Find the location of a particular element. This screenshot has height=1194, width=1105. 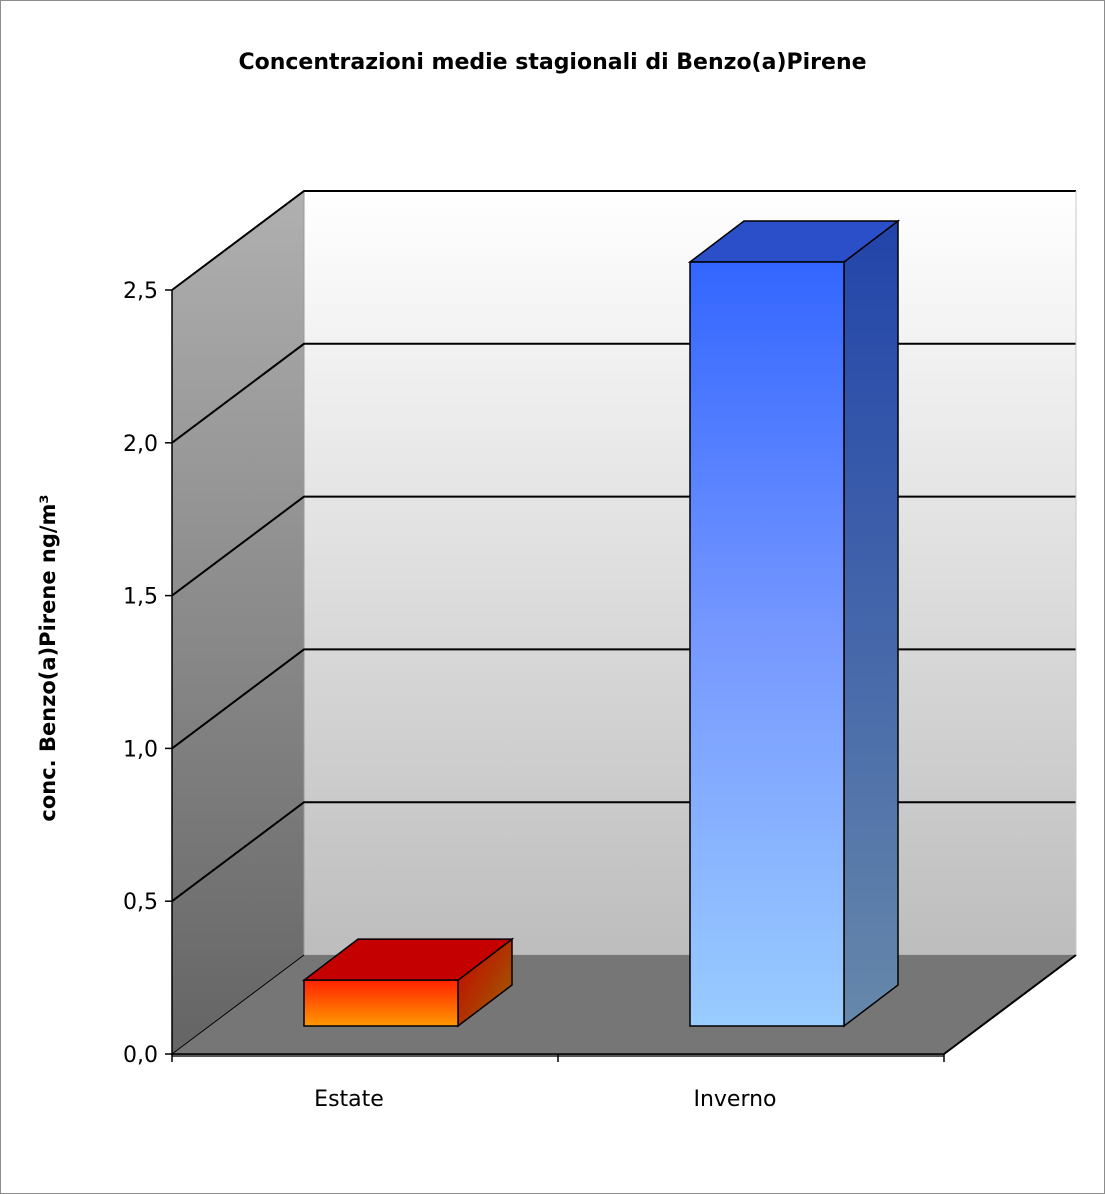

floor-right-edge is located at coordinates (1010, 1004).